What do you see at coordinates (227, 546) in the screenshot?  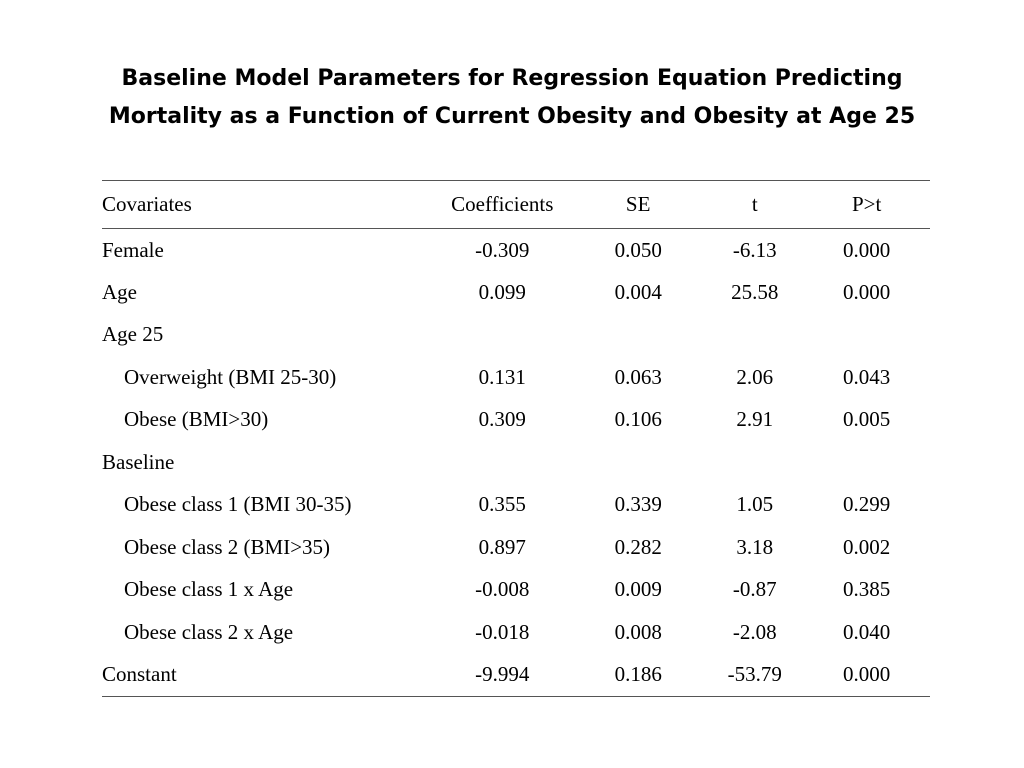 I see `row-label: Obese class 2 (BMI>35)` at bounding box center [227, 546].